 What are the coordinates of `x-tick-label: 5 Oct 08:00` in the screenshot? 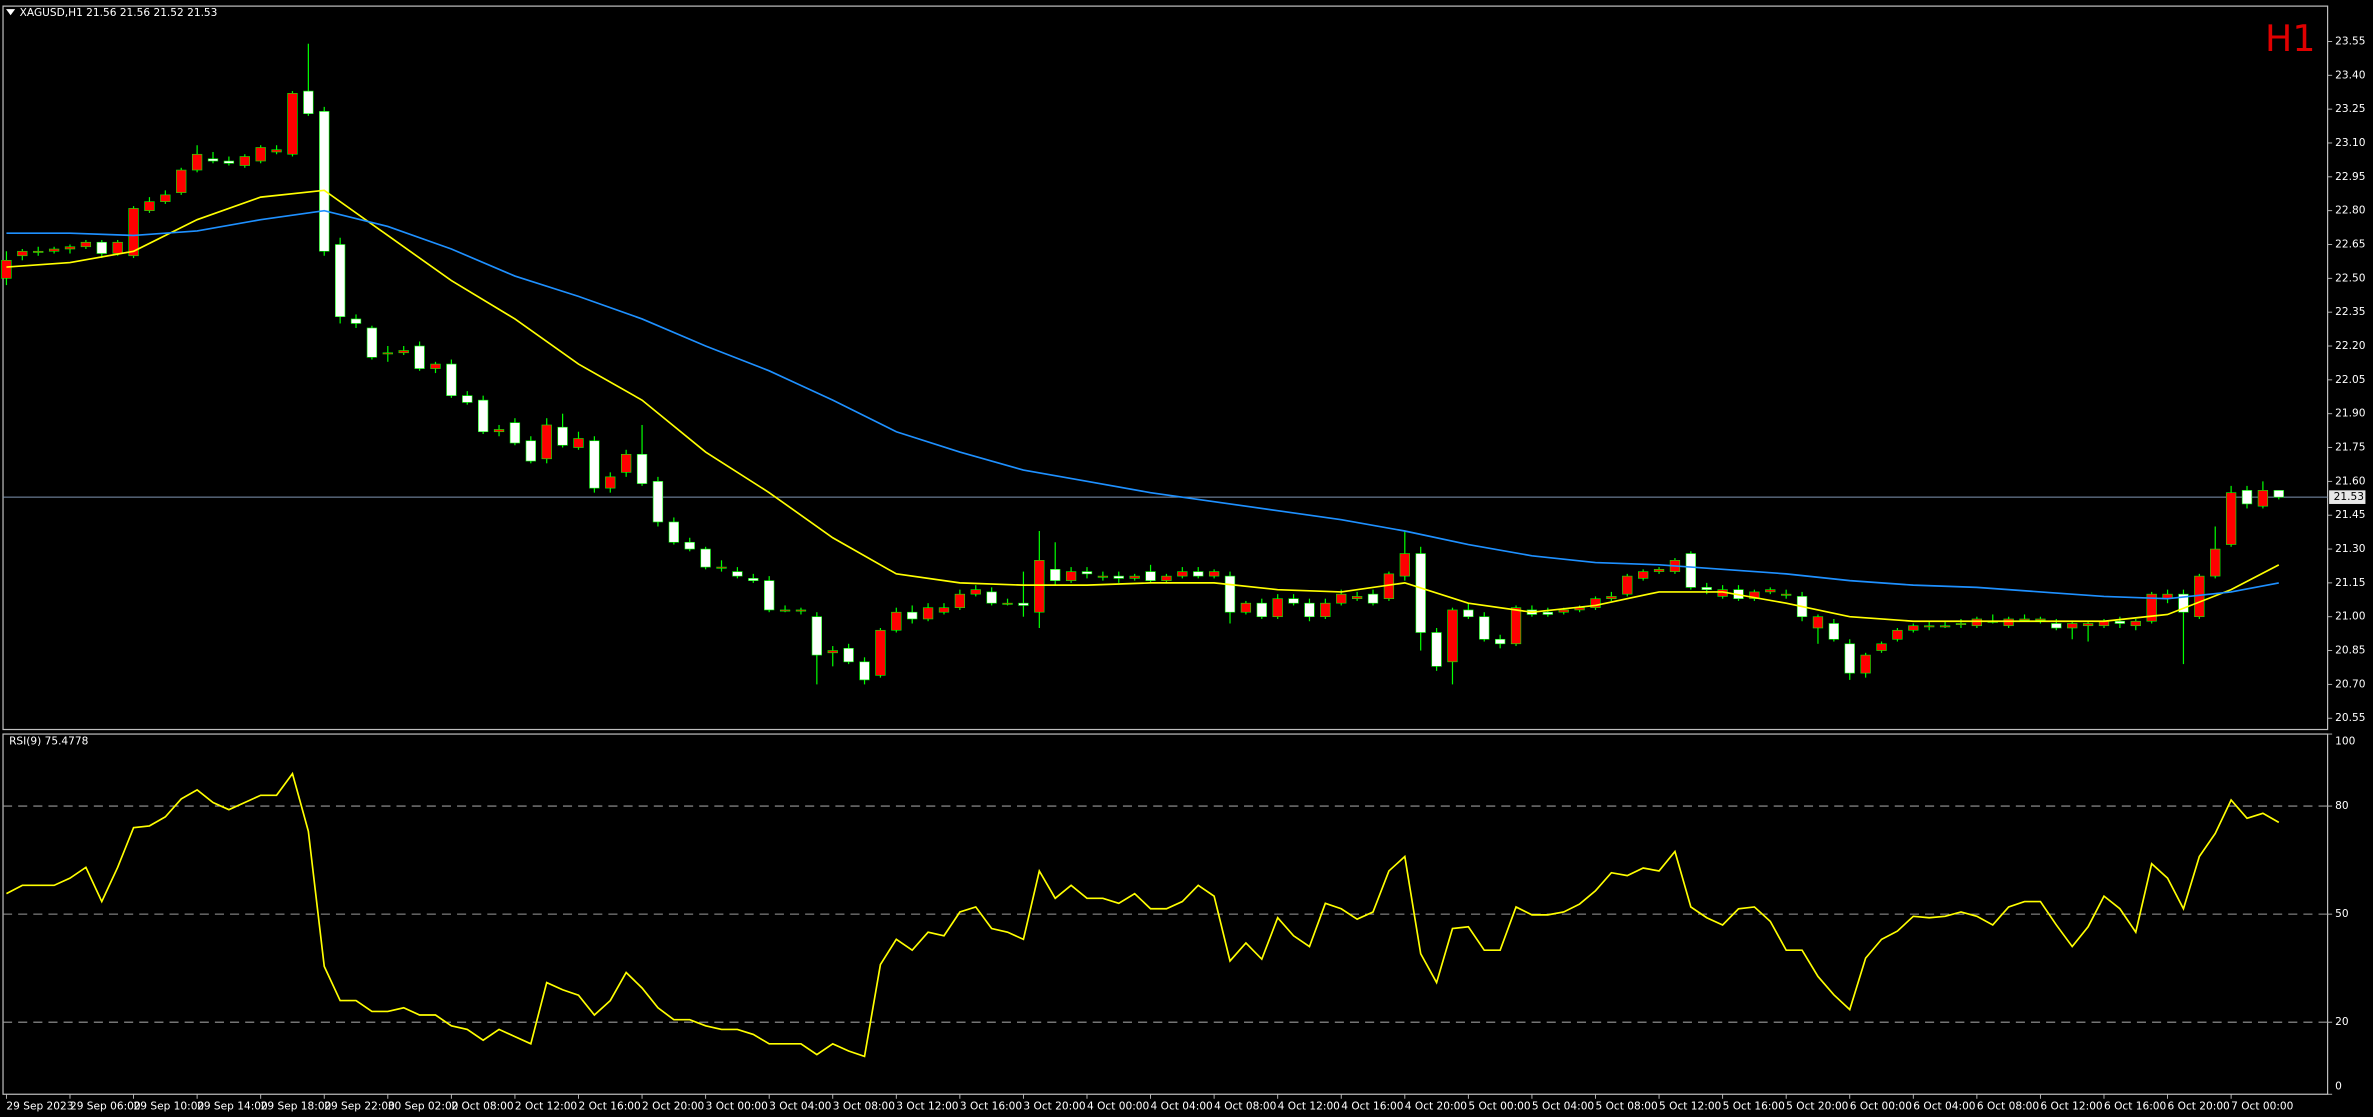 It's located at (1626, 1106).